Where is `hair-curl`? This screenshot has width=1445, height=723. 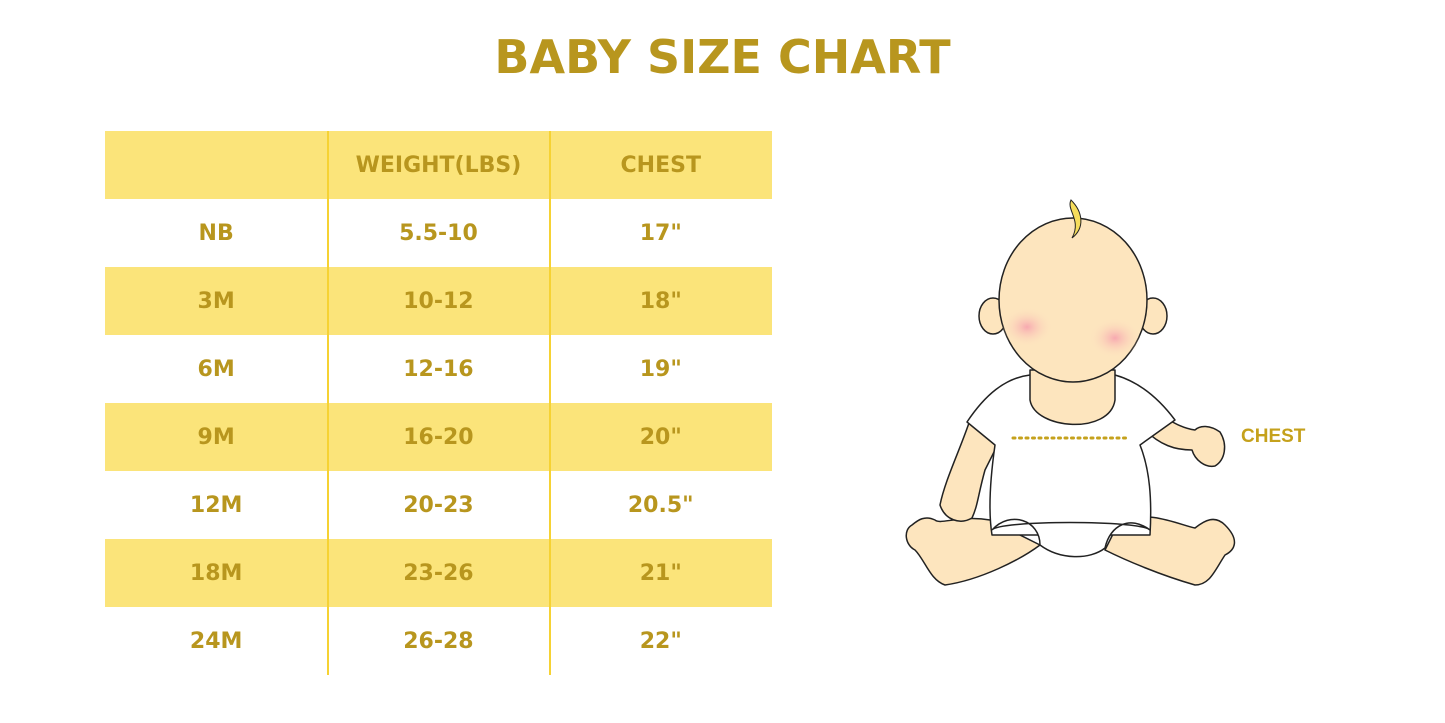
hair-curl is located at coordinates (1075, 219).